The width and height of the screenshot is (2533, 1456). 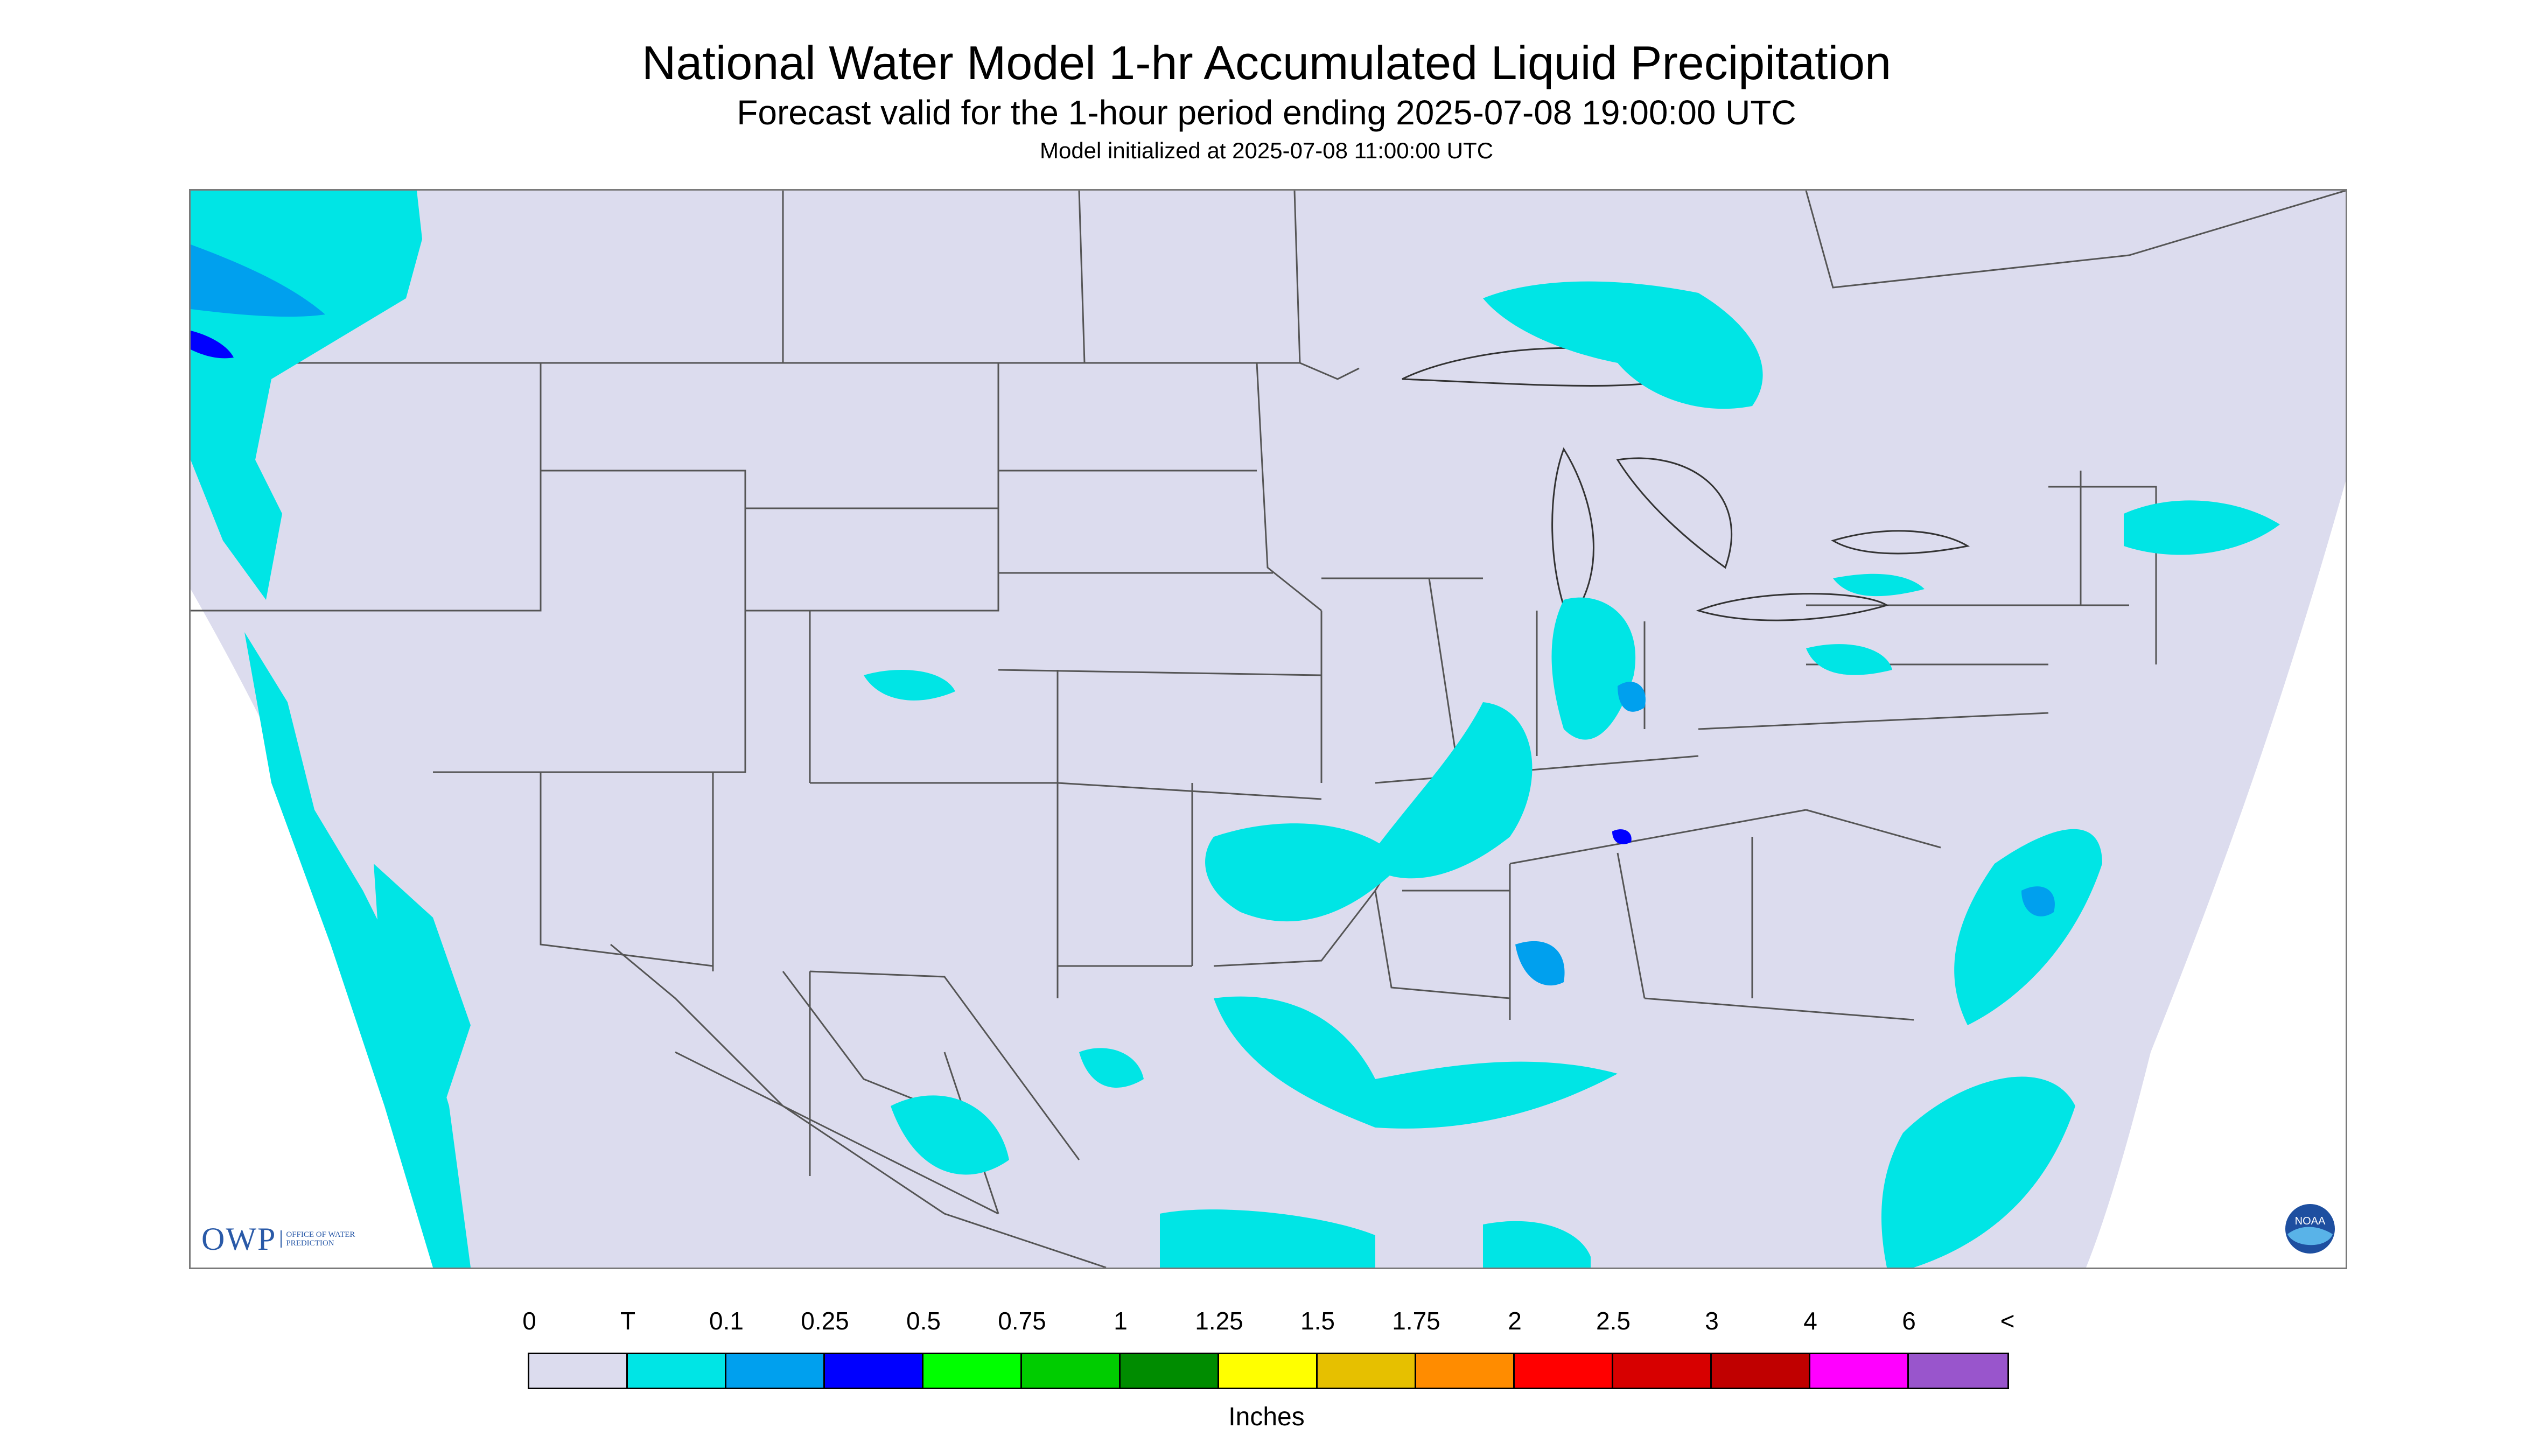 I want to click on legend-tick-label: 0, so click(x=529, y=1321).